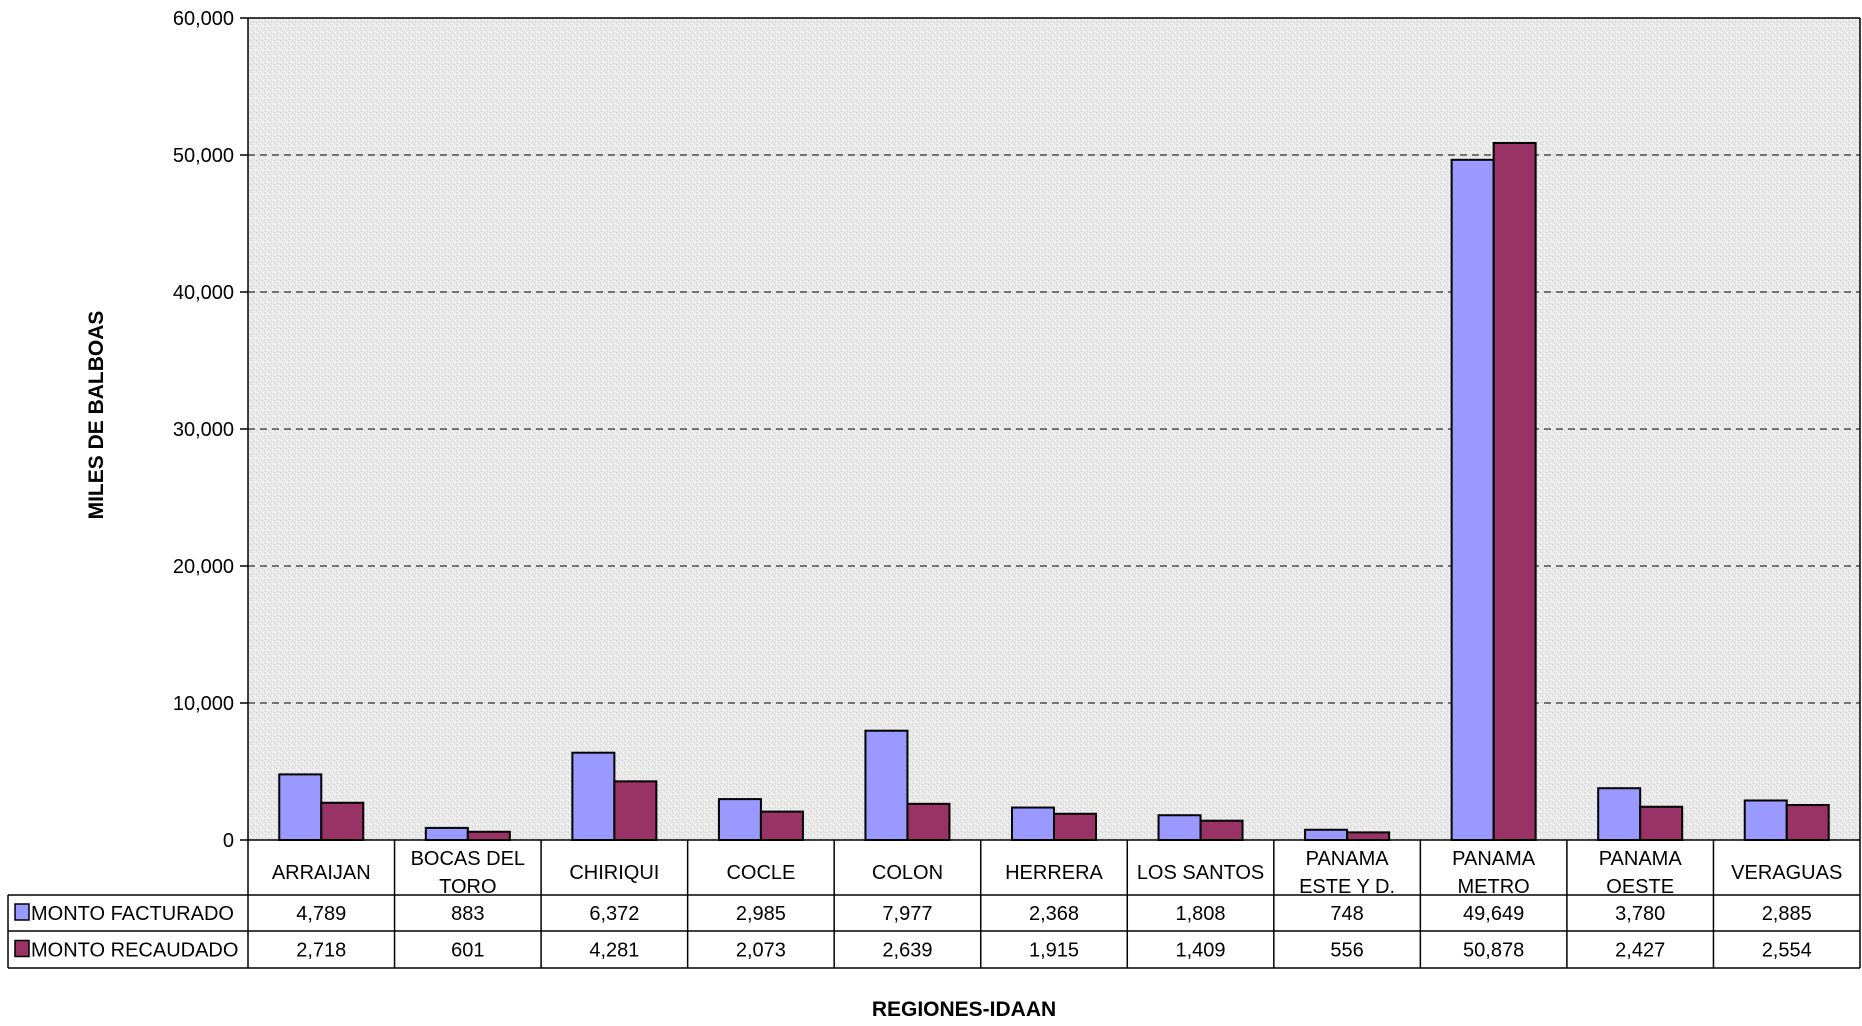  I want to click on y-axis-title: MILES DE BALBOAS, so click(96, 415).